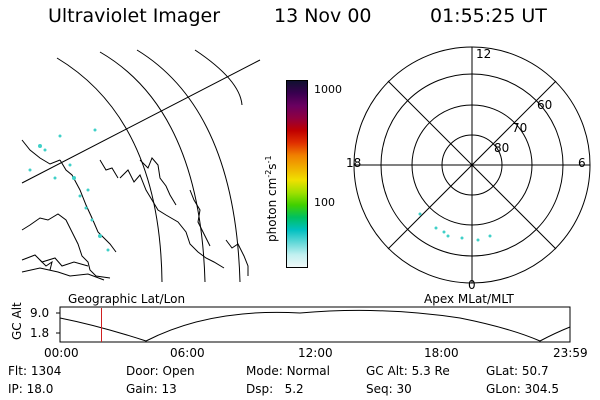 This screenshot has height=400, width=600. I want to click on dsp-label: Dsp:, so click(260, 389).